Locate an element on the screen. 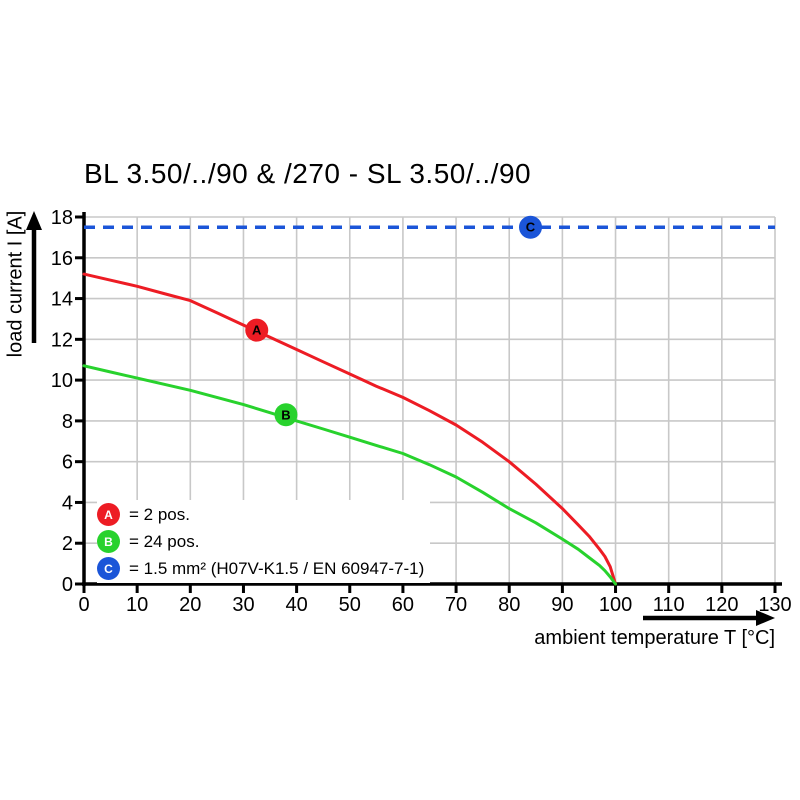 The height and width of the screenshot is (800, 800). legend-item-a: A = 2 pos. is located at coordinates (260, 514).